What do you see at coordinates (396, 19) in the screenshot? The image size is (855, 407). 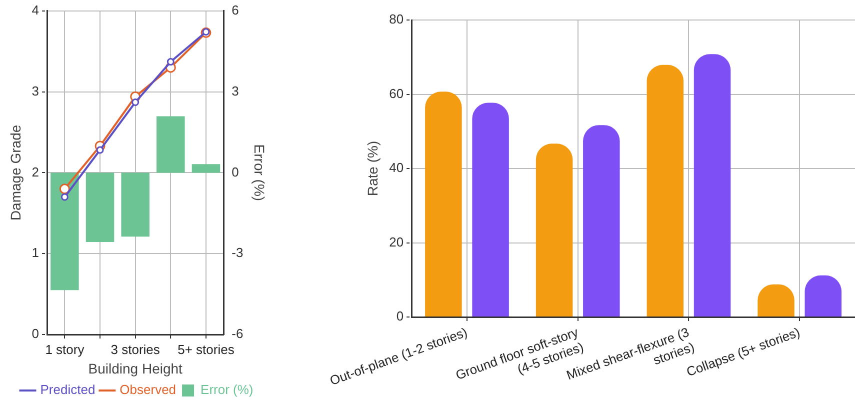 I see `y-tick-label: 80` at bounding box center [396, 19].